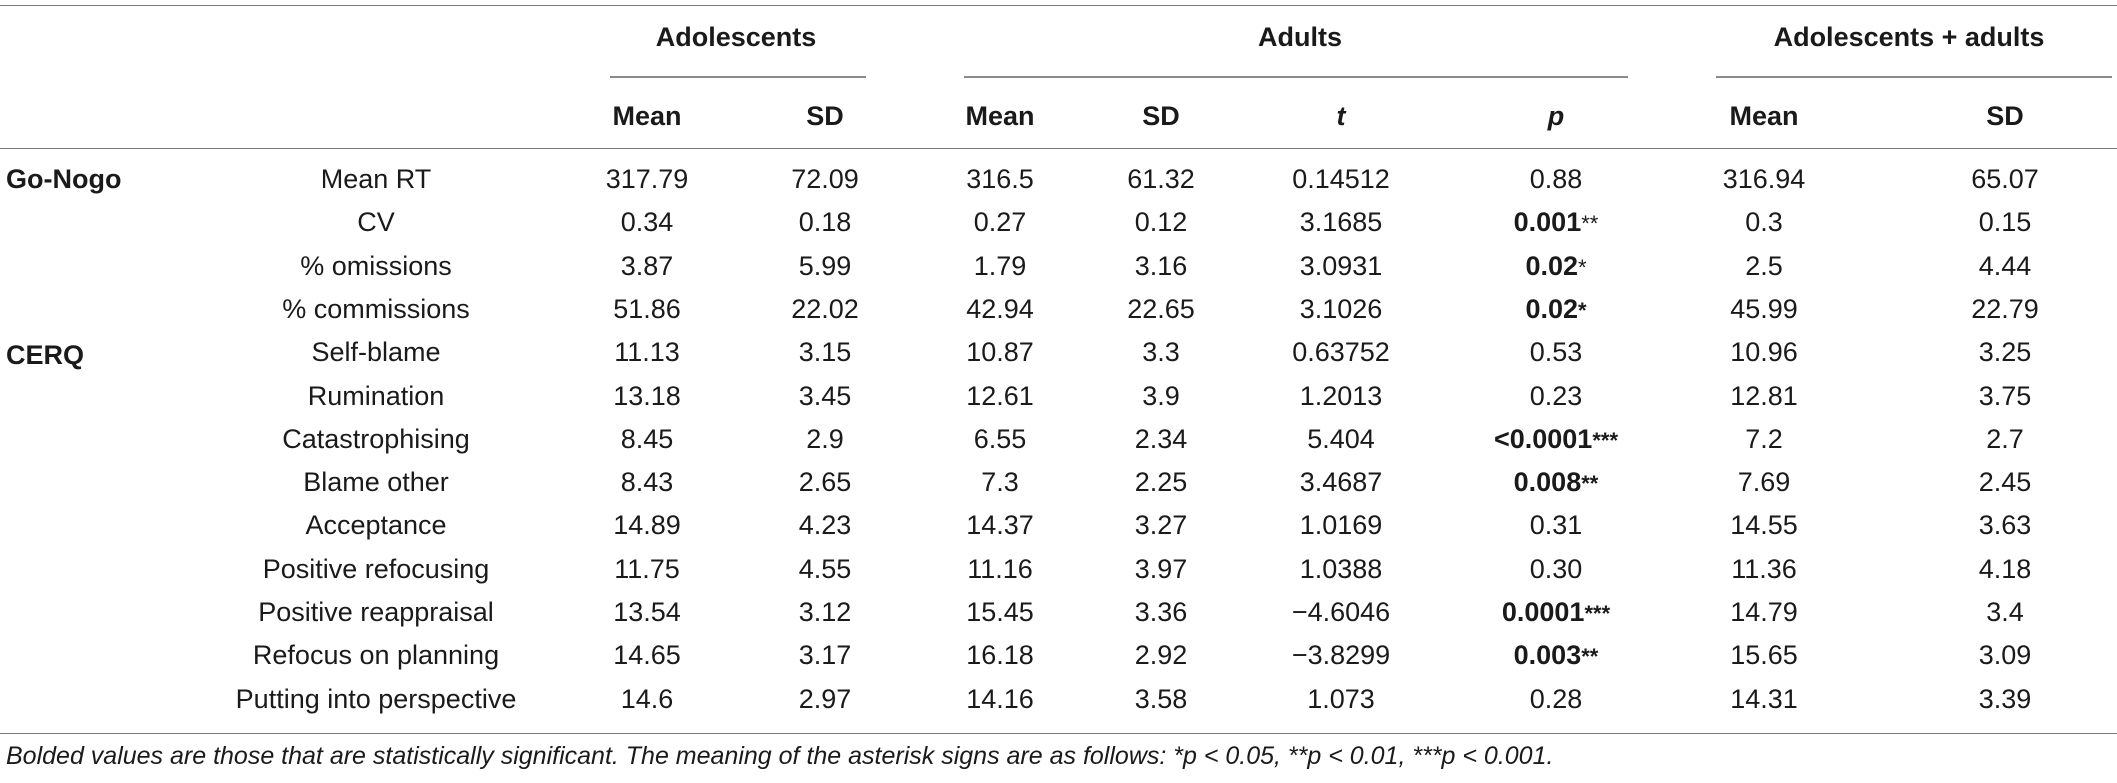 The height and width of the screenshot is (783, 2117). Describe the element at coordinates (1000, 439) in the screenshot. I see `cell-adult-mean: 6.55` at that location.